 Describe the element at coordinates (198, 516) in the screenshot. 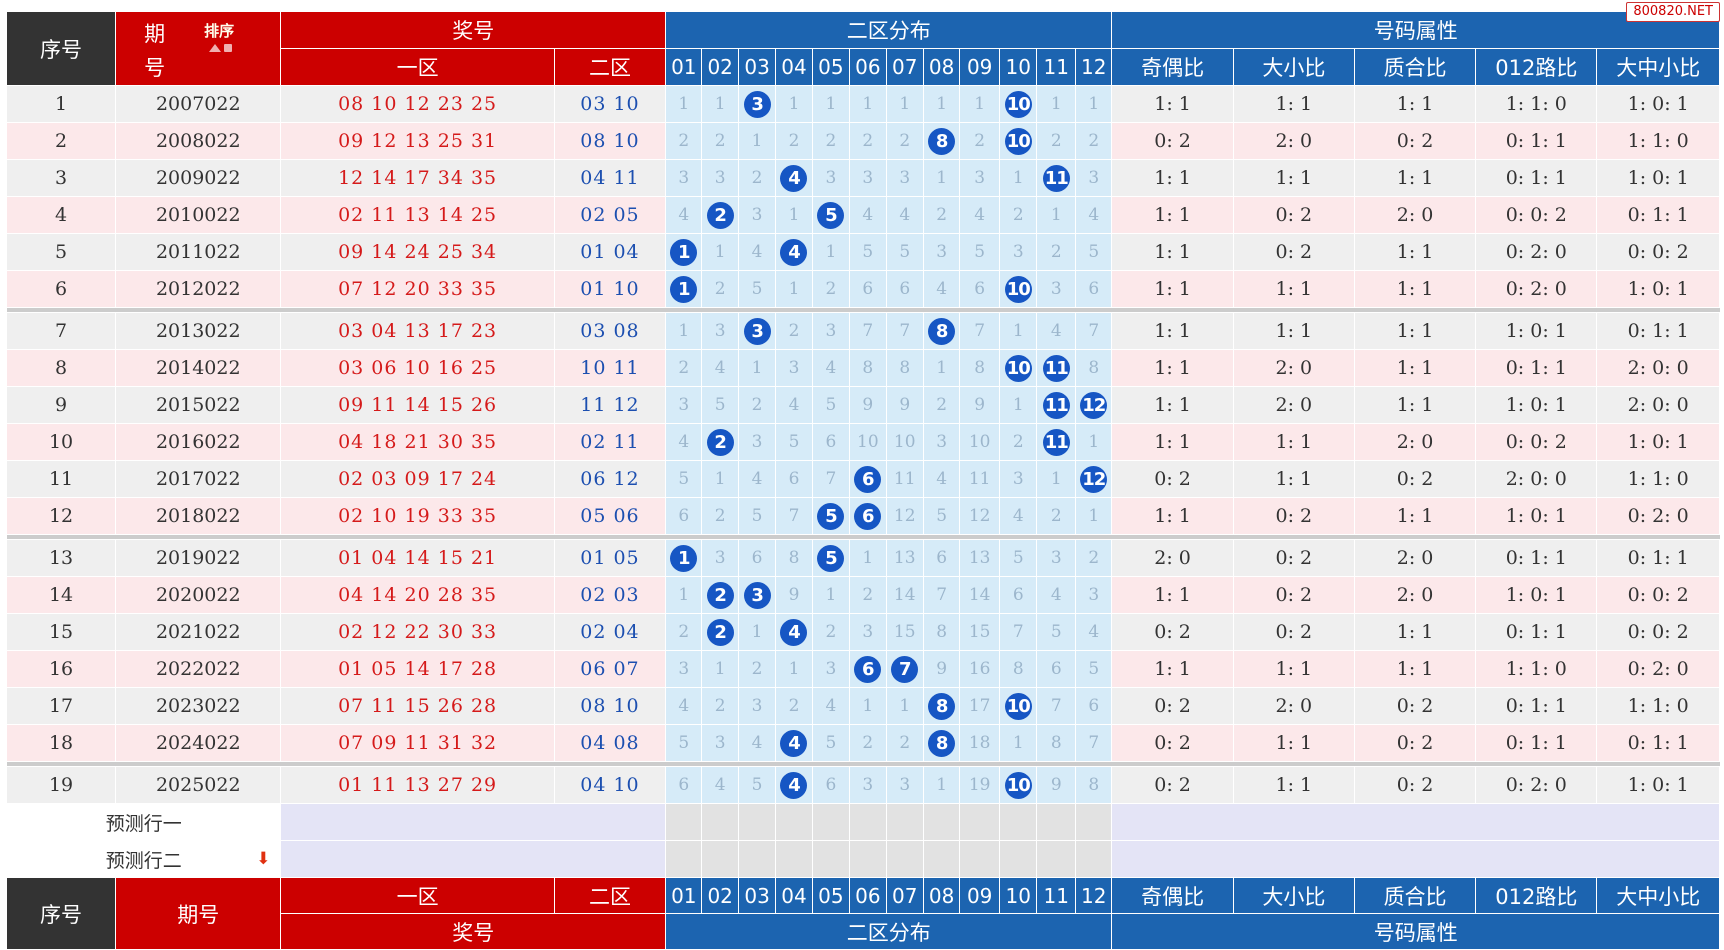

I see `row-period: 2018022` at that location.